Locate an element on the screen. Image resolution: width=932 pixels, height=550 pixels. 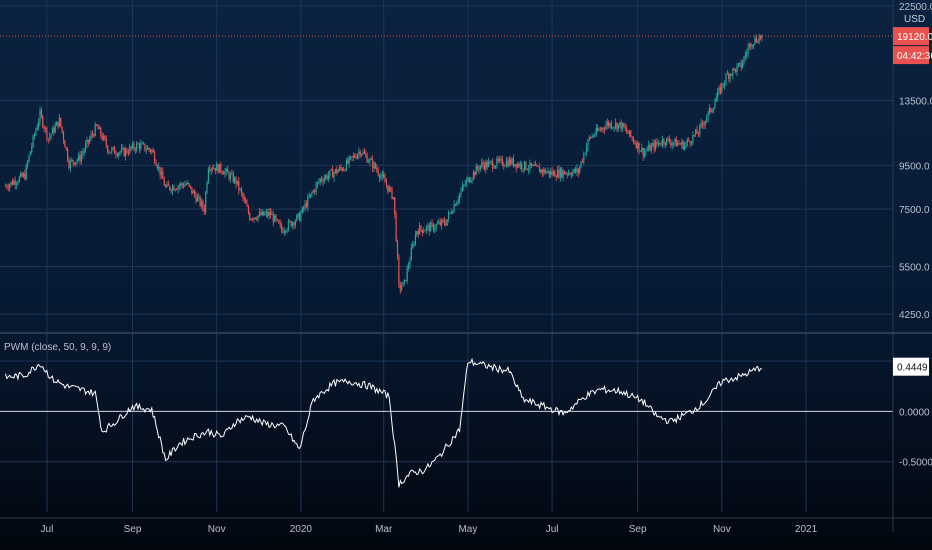
indicator-tick-label: -0.5000 is located at coordinates (915, 463).